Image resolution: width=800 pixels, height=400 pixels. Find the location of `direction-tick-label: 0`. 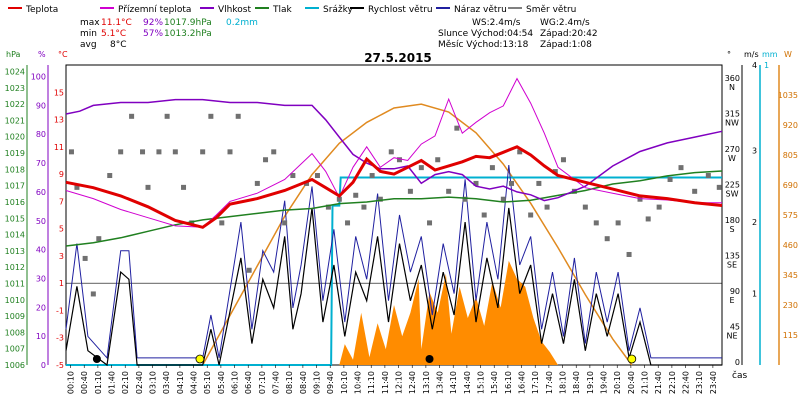

direction-tick-label: 0 is located at coordinates (737, 362).